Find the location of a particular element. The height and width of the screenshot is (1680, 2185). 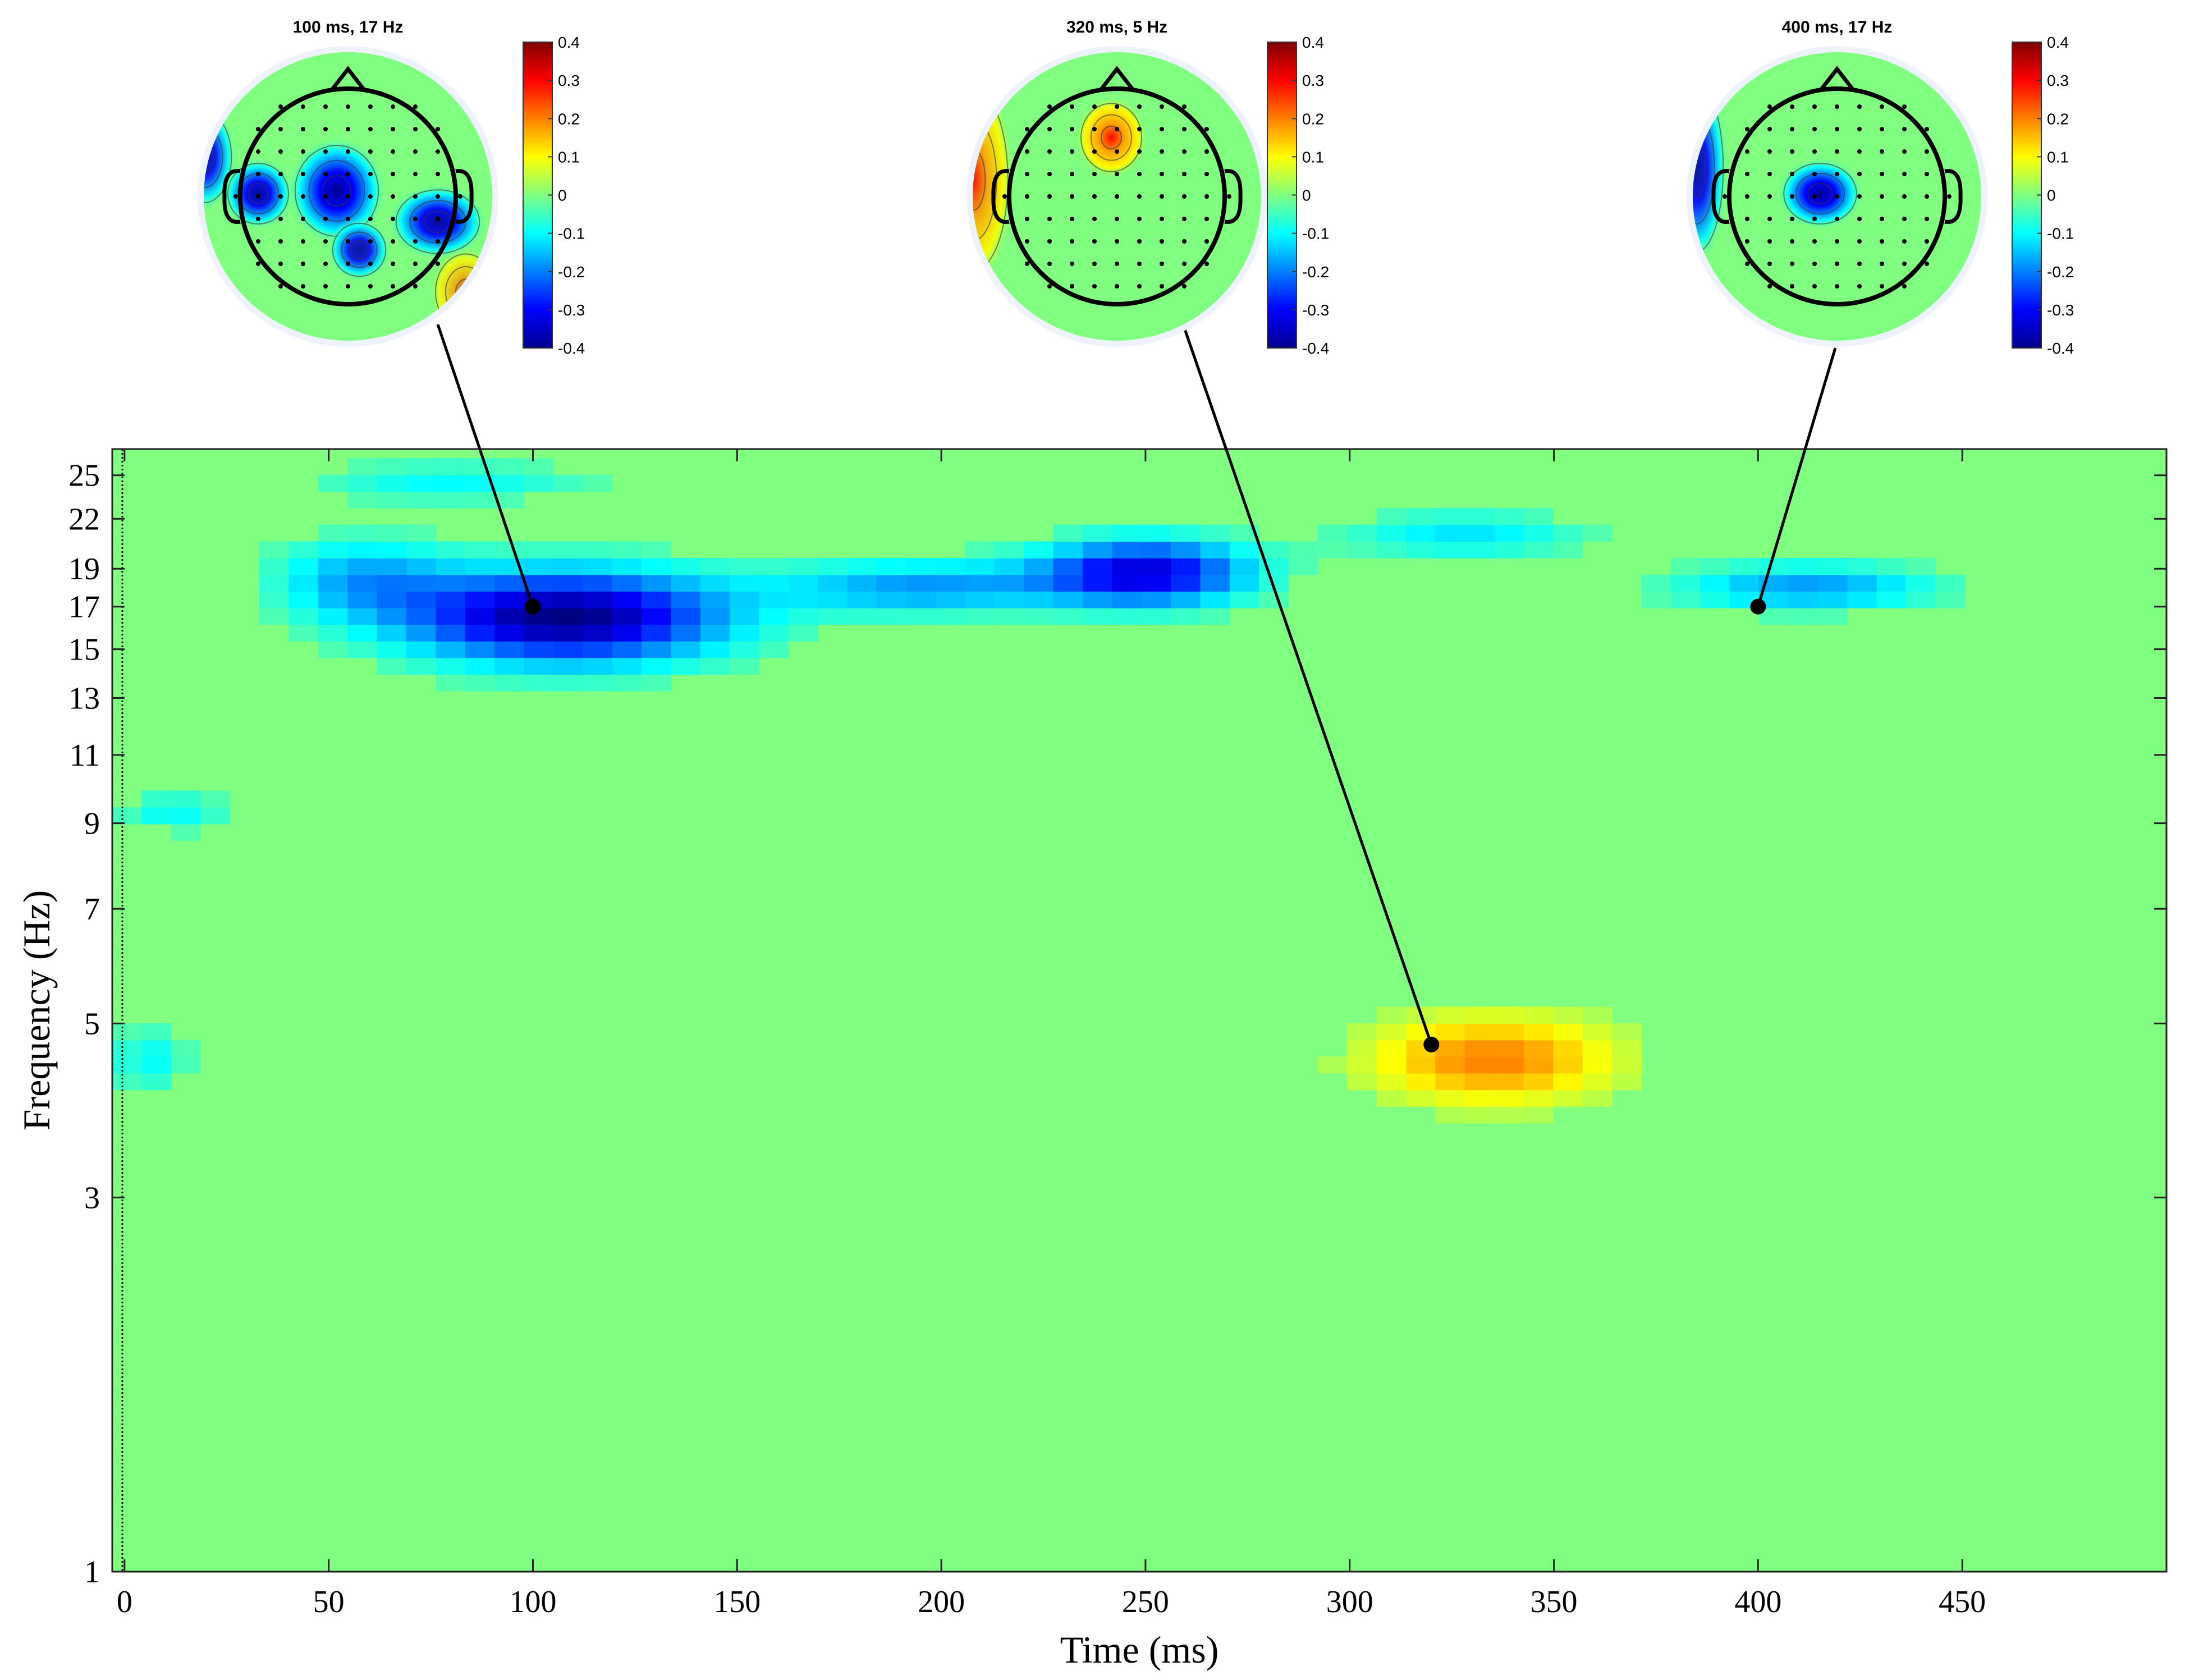

topoplot-blob is located at coordinates (359, 250).